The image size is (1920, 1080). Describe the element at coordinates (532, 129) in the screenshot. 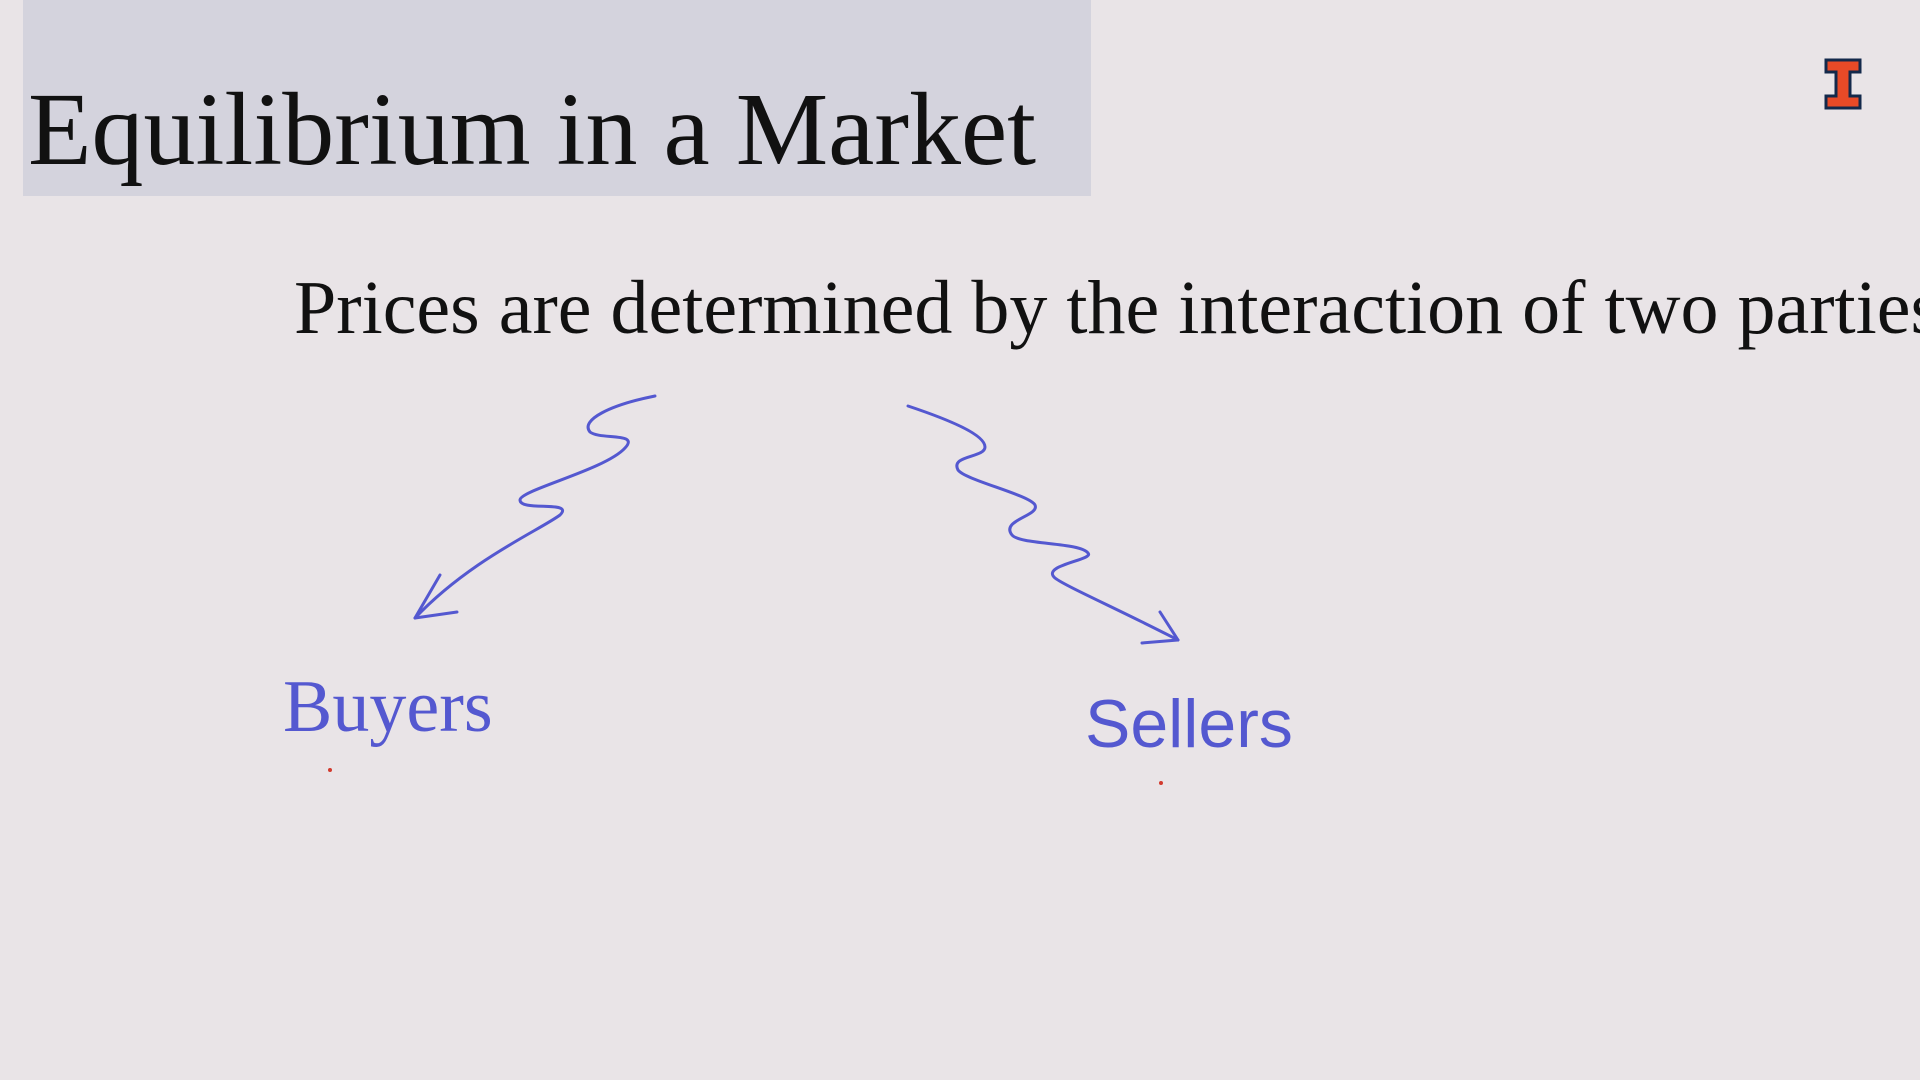

I see `slide-title: Equilibrium in a Market` at that location.